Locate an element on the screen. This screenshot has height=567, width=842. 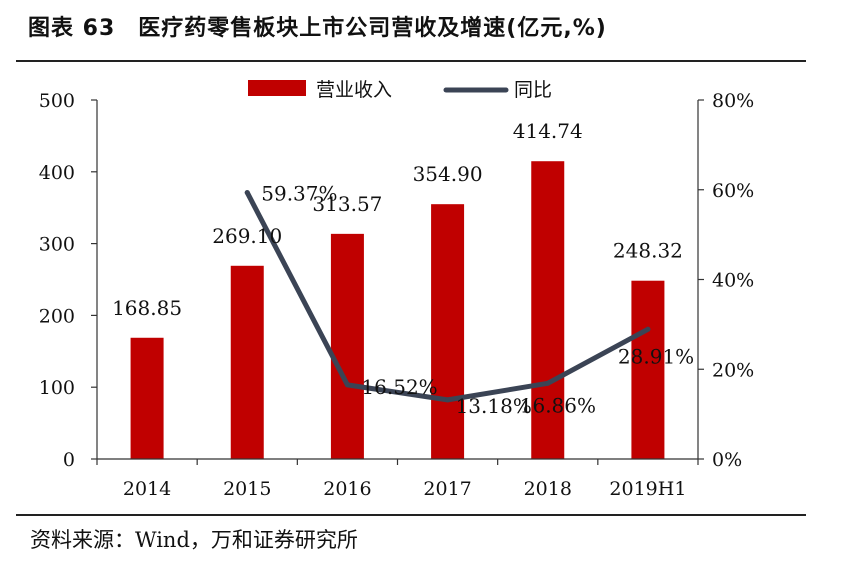
bar-2014 is located at coordinates (147, 398).